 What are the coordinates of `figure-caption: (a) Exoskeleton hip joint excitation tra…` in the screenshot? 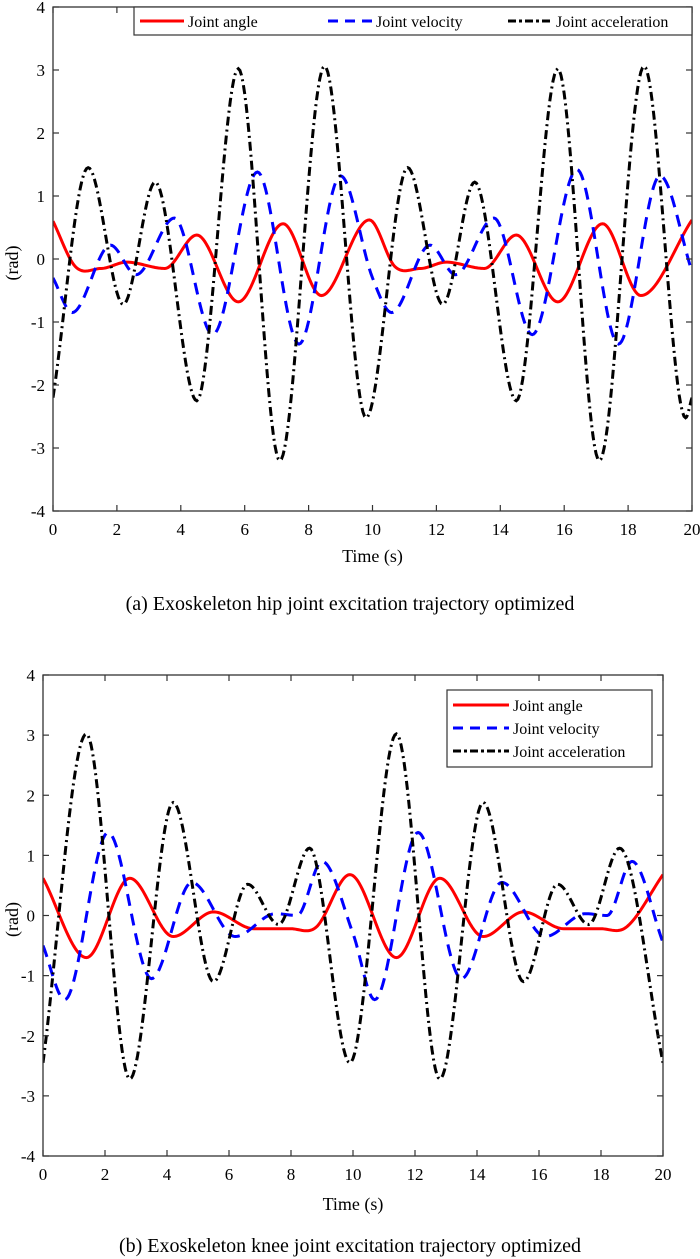 It's located at (350, 604).